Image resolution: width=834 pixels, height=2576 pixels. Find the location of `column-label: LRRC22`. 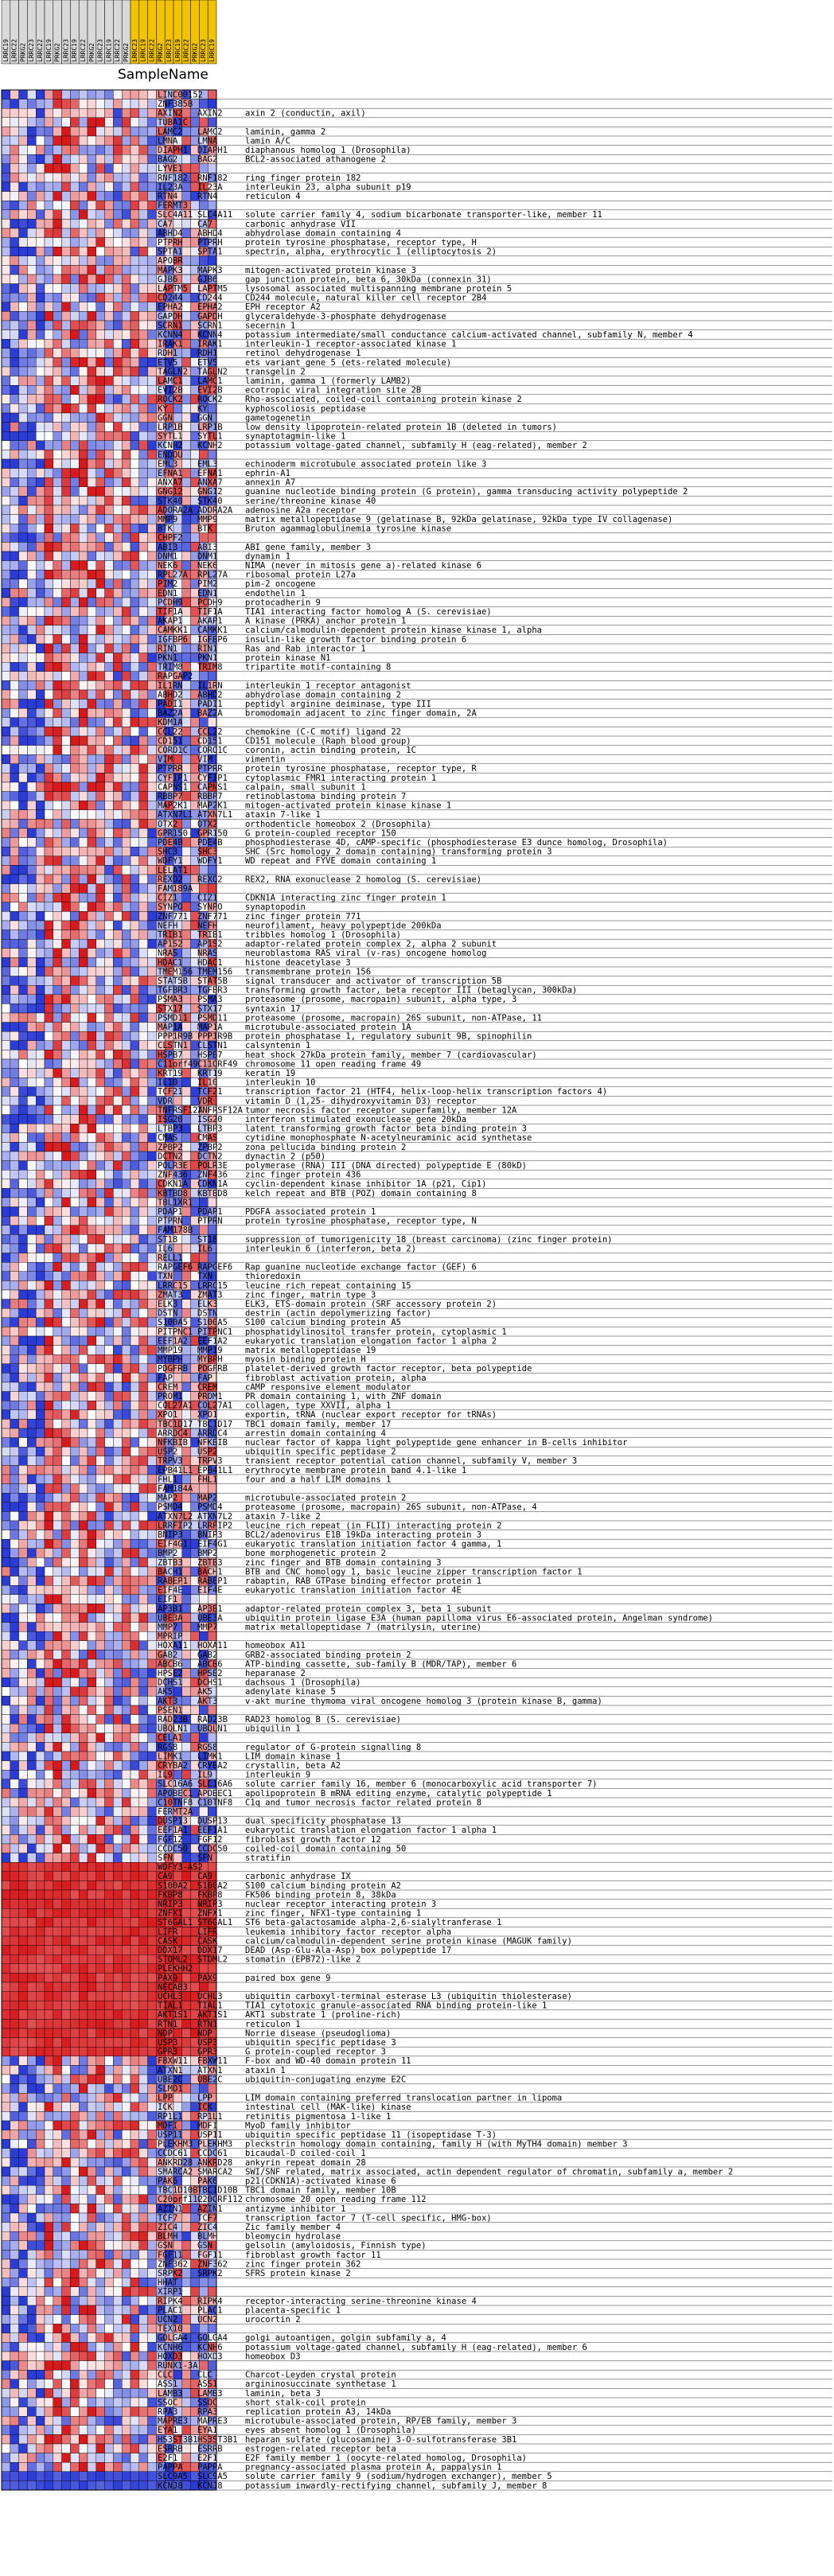

column-label: LRRC22 is located at coordinates (151, 50).